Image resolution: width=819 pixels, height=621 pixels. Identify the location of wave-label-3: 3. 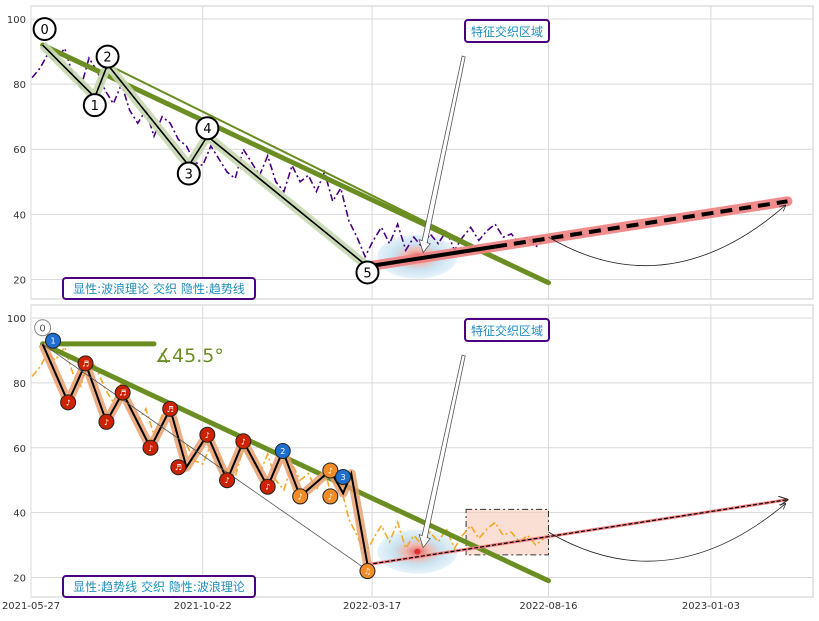
(189, 175).